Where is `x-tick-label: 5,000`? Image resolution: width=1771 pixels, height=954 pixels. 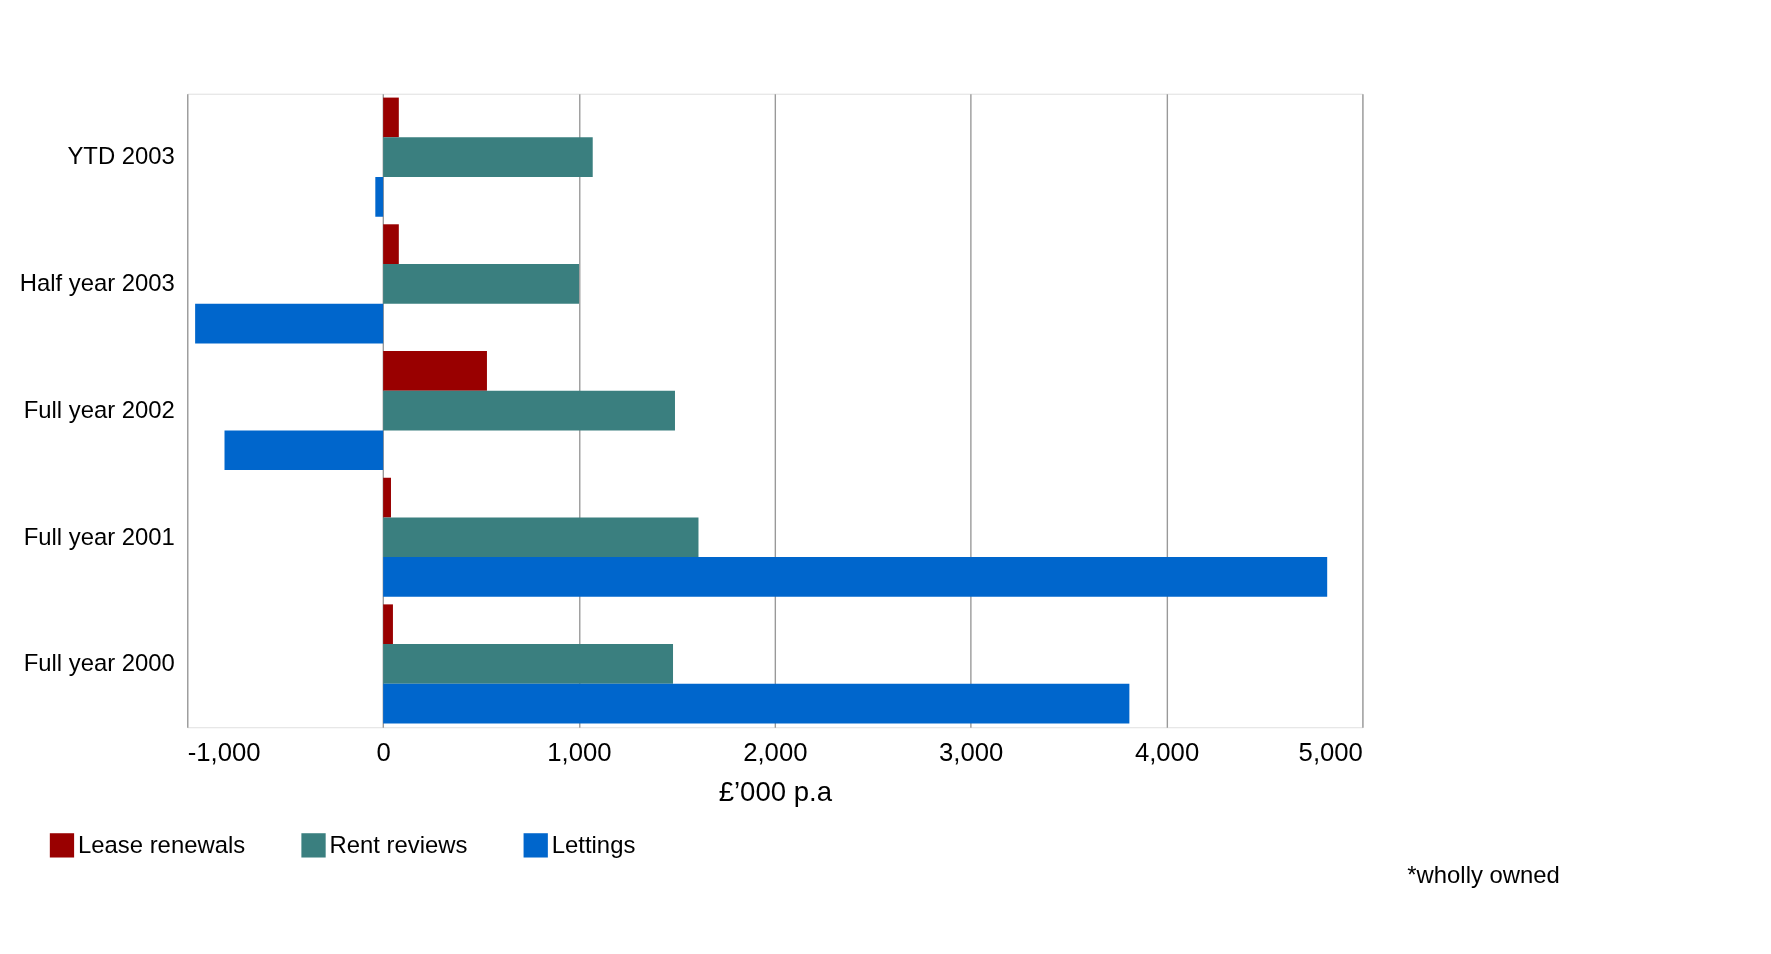
x-tick-label: 5,000 is located at coordinates (1330, 751).